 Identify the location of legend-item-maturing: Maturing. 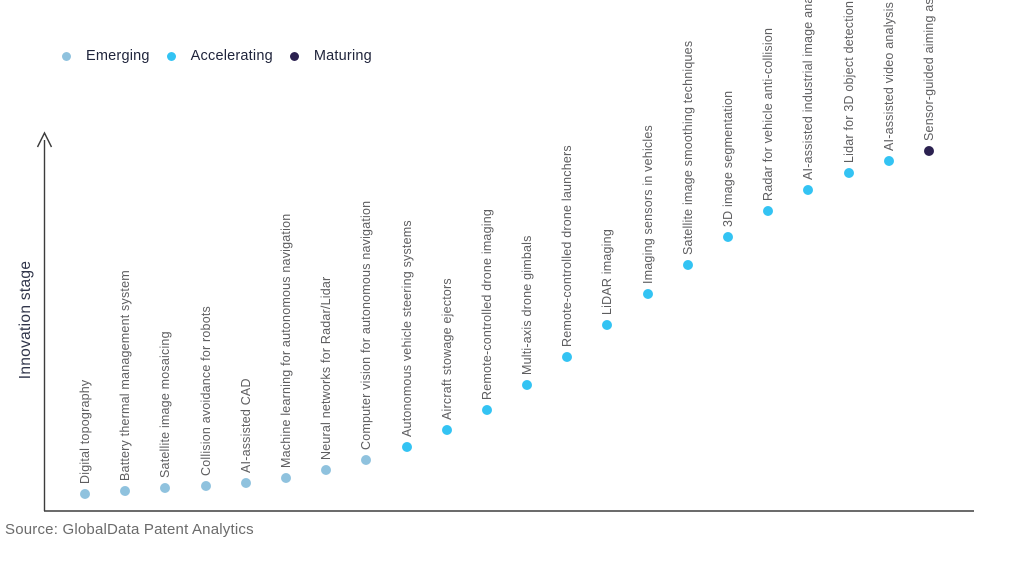
(330, 56).